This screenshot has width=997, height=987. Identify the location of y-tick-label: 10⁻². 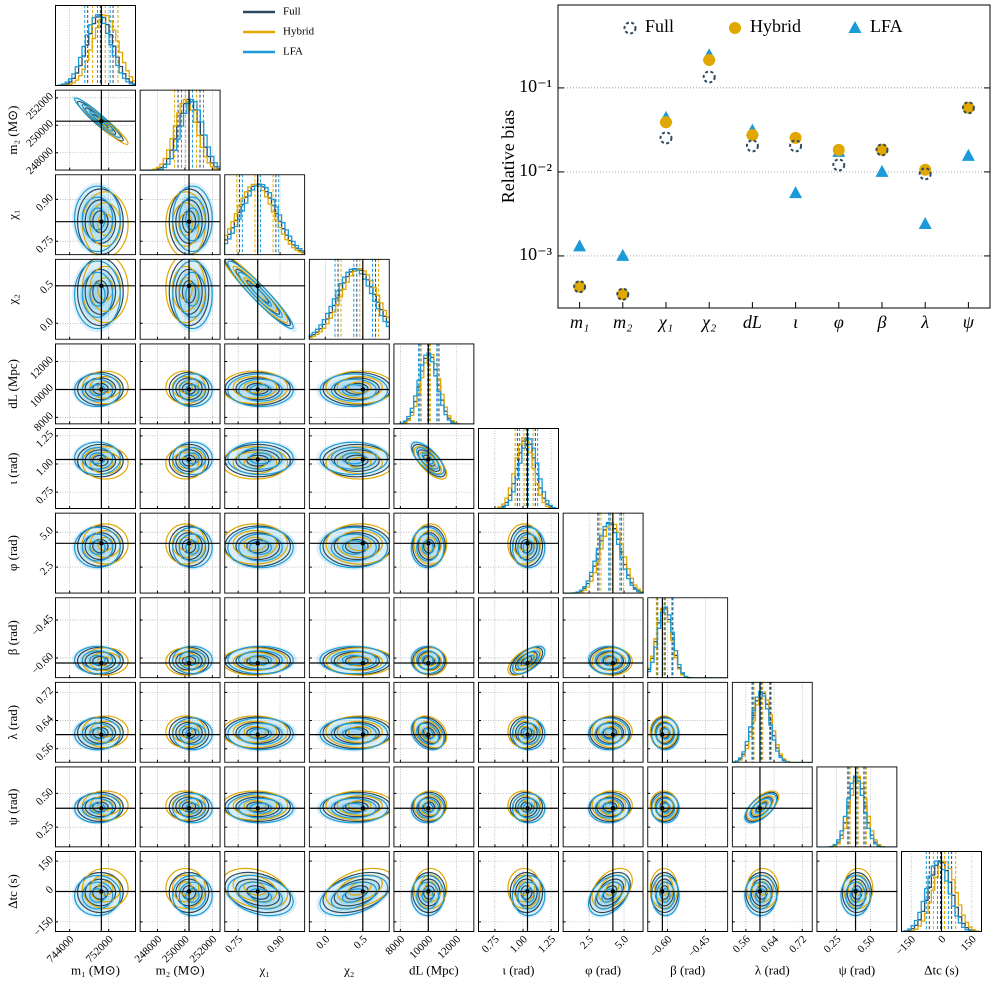
(535, 170).